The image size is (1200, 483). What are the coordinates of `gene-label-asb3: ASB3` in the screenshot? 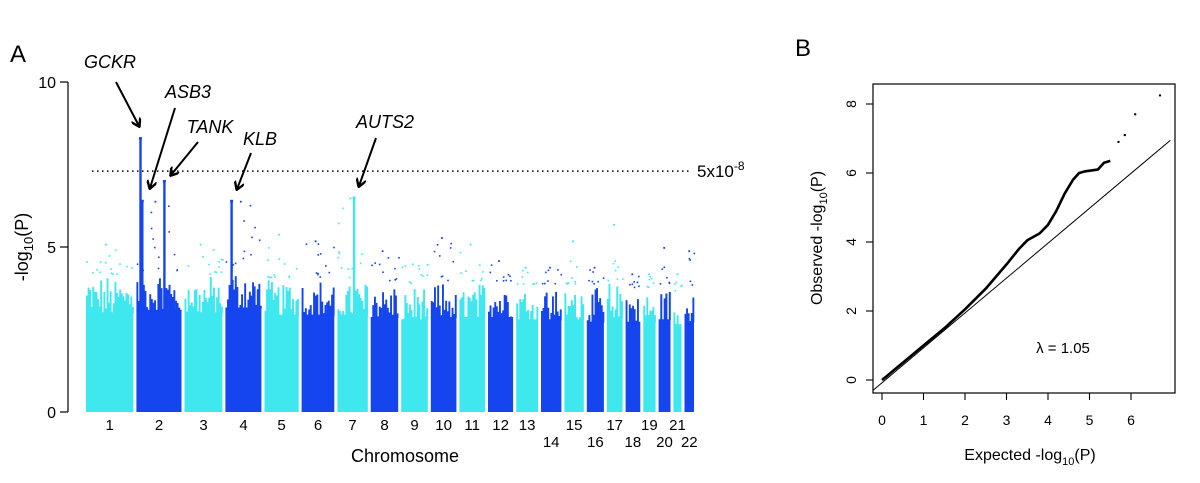 It's located at (187, 92).